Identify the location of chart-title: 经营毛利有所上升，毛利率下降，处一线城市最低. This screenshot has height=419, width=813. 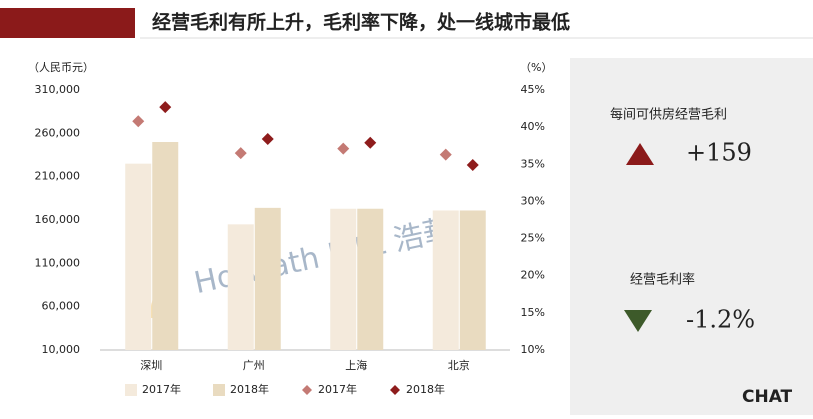
(361, 22).